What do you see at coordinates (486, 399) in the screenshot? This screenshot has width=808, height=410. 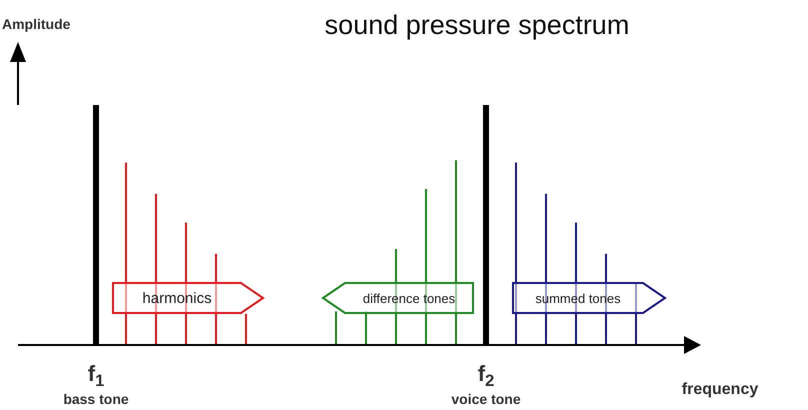 I see `text: voice tone` at bounding box center [486, 399].